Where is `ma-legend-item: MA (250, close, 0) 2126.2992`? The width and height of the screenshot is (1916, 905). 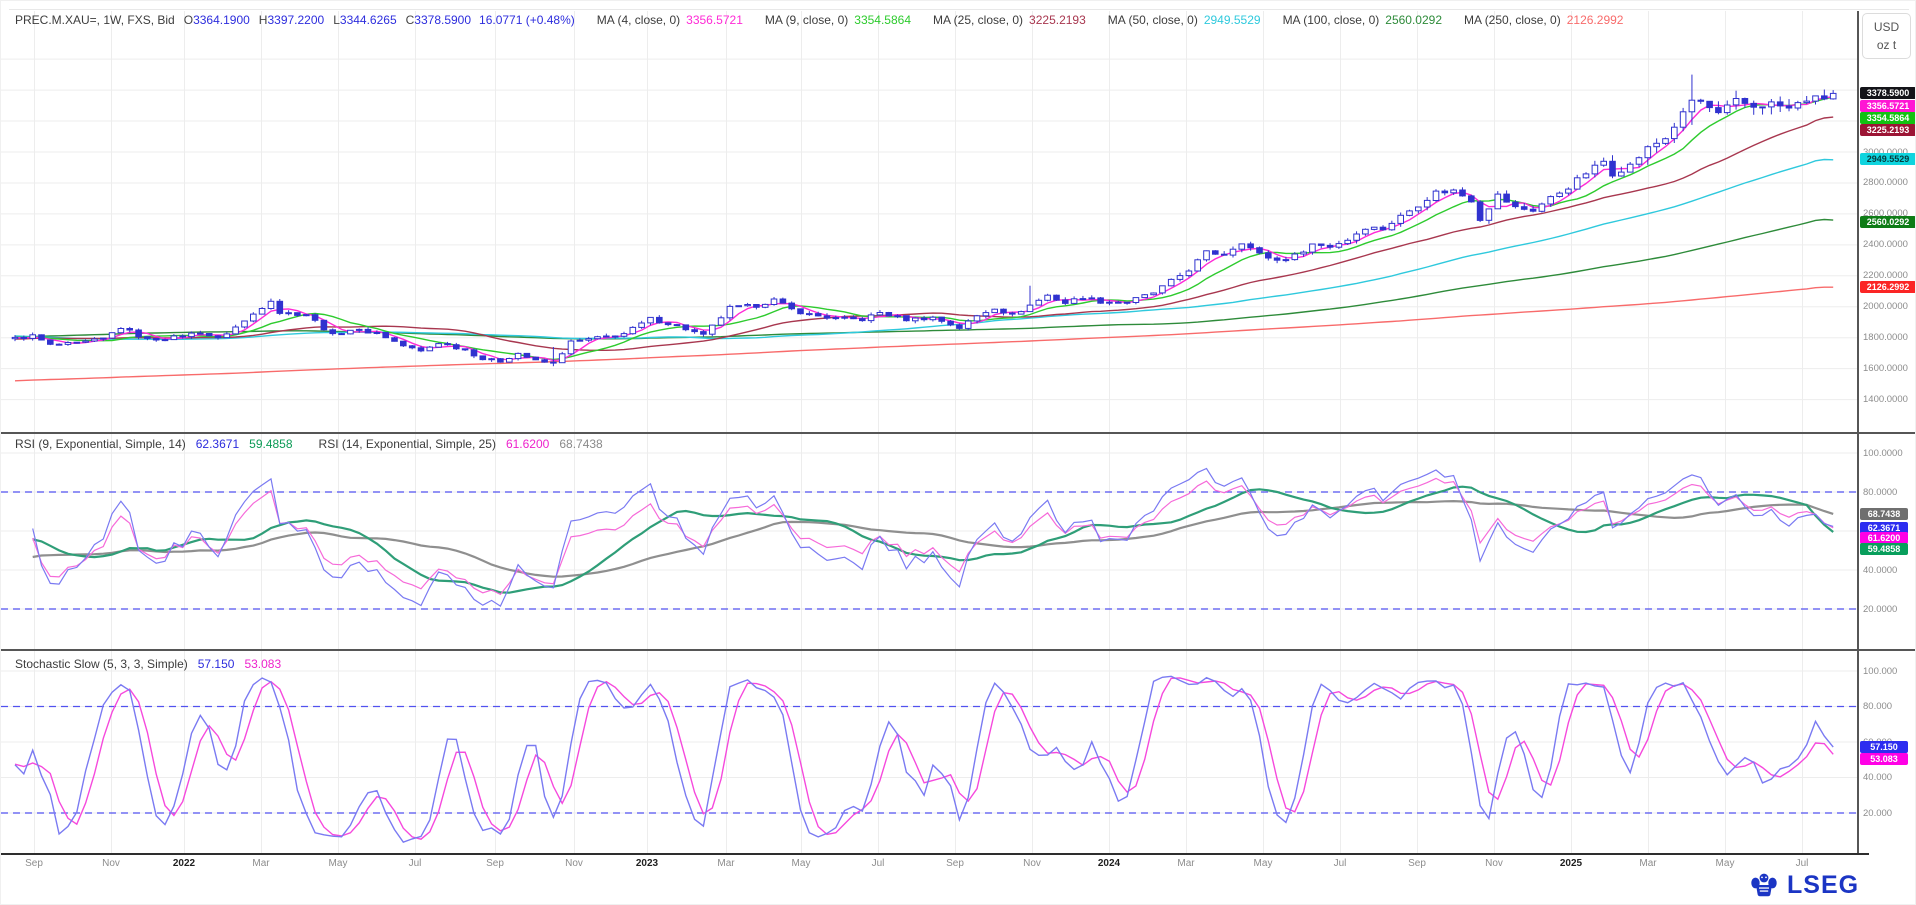 ma-legend-item: MA (250, close, 0) 2126.2992 is located at coordinates (1543, 20).